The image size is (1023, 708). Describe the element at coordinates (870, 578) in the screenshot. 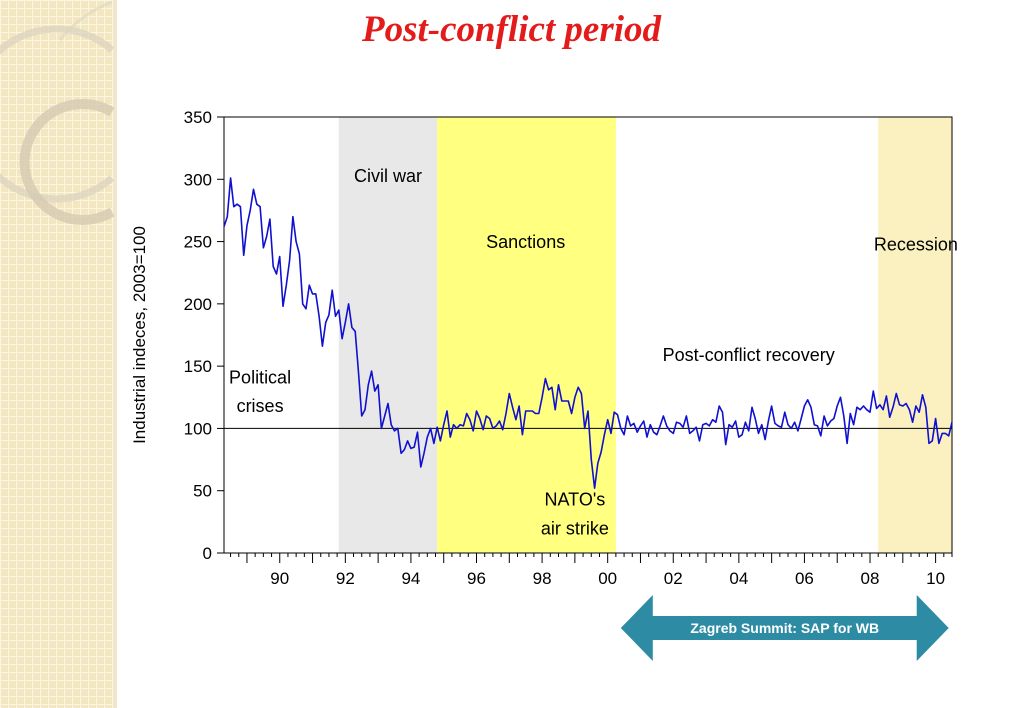

I see `x-tick-label: 08` at that location.